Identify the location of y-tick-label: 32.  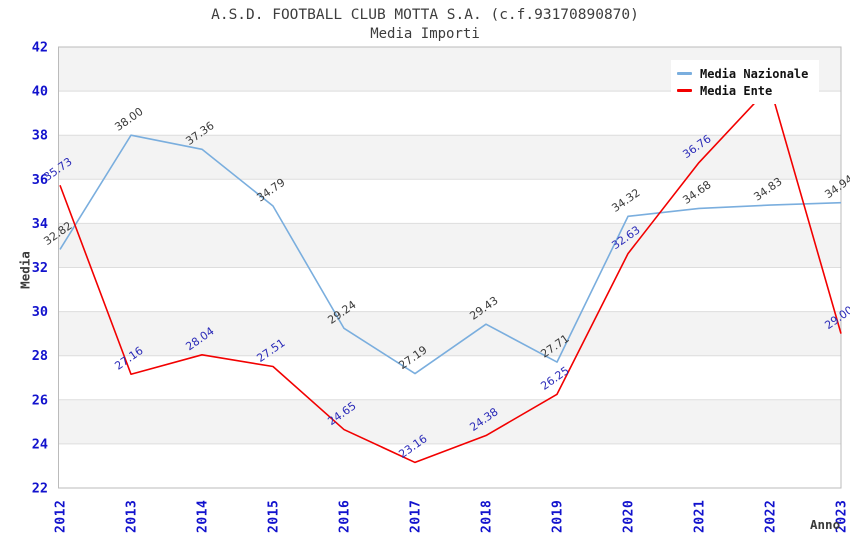
(40, 268).